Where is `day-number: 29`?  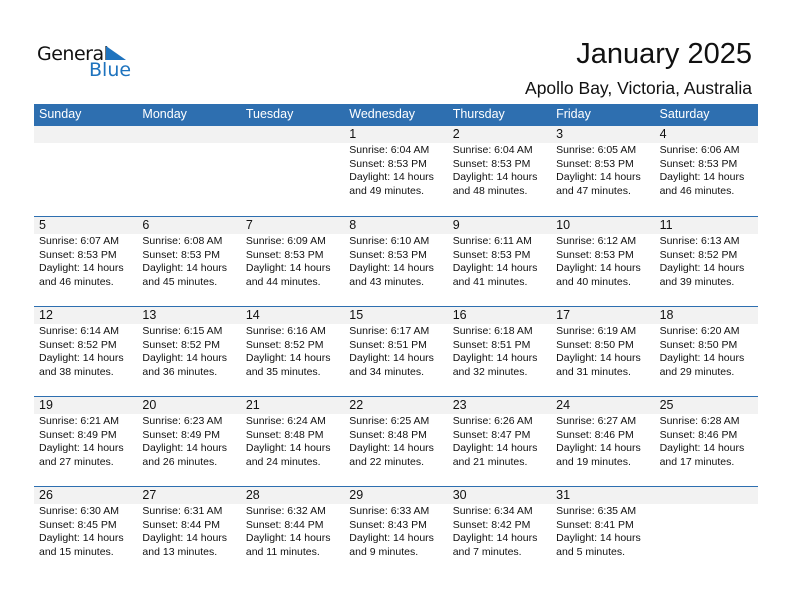
day-number: 29 is located at coordinates (356, 495).